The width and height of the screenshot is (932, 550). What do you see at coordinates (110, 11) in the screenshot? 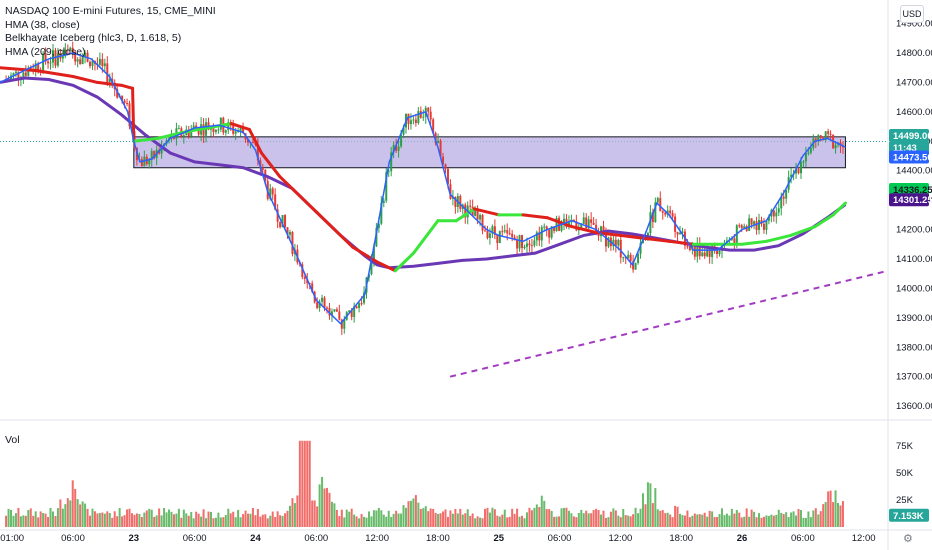
I see `symbol-title: NASDAQ 100 E-mini Futures, 15, CME_MINI` at bounding box center [110, 11].